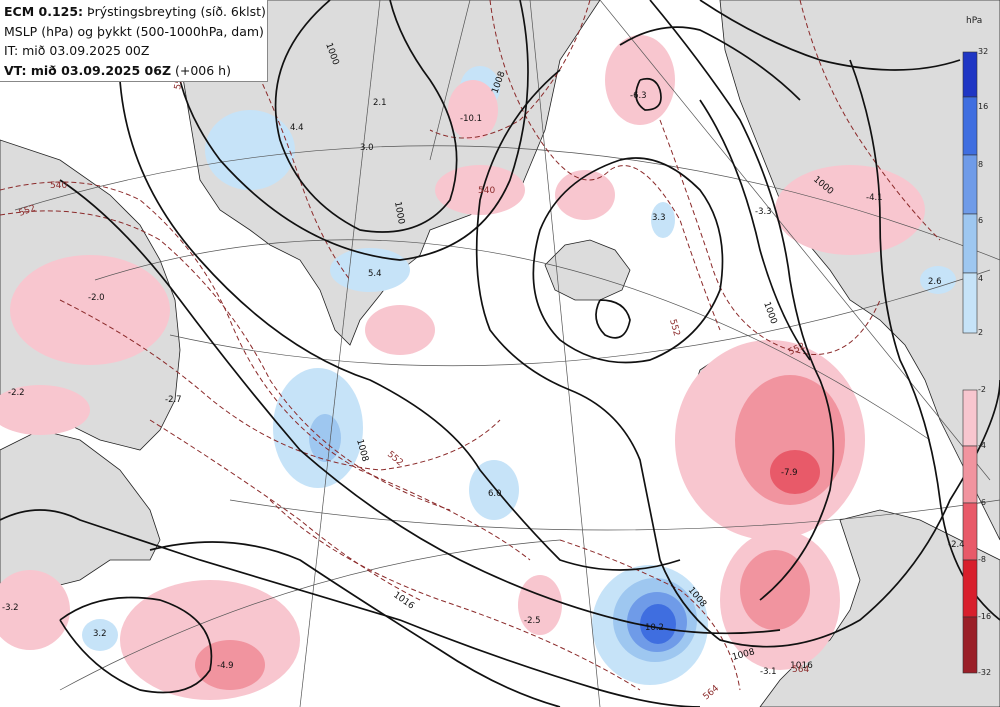 This screenshot has height=707, width=1000. I want to click on title-line-4: VT: mið 03.09.2025 06Z (+006 h), so click(135, 71).